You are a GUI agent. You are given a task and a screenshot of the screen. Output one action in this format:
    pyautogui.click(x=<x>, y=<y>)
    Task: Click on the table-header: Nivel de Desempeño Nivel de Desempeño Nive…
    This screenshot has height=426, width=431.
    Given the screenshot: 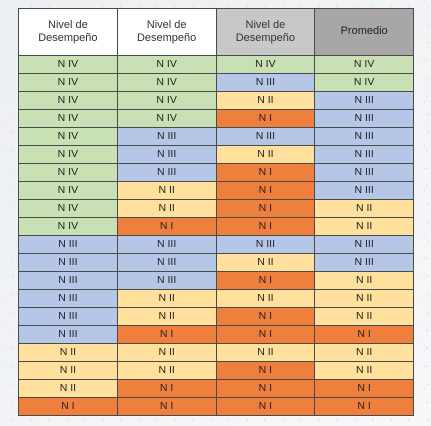 What is the action you would take?
    pyautogui.click(x=216, y=32)
    